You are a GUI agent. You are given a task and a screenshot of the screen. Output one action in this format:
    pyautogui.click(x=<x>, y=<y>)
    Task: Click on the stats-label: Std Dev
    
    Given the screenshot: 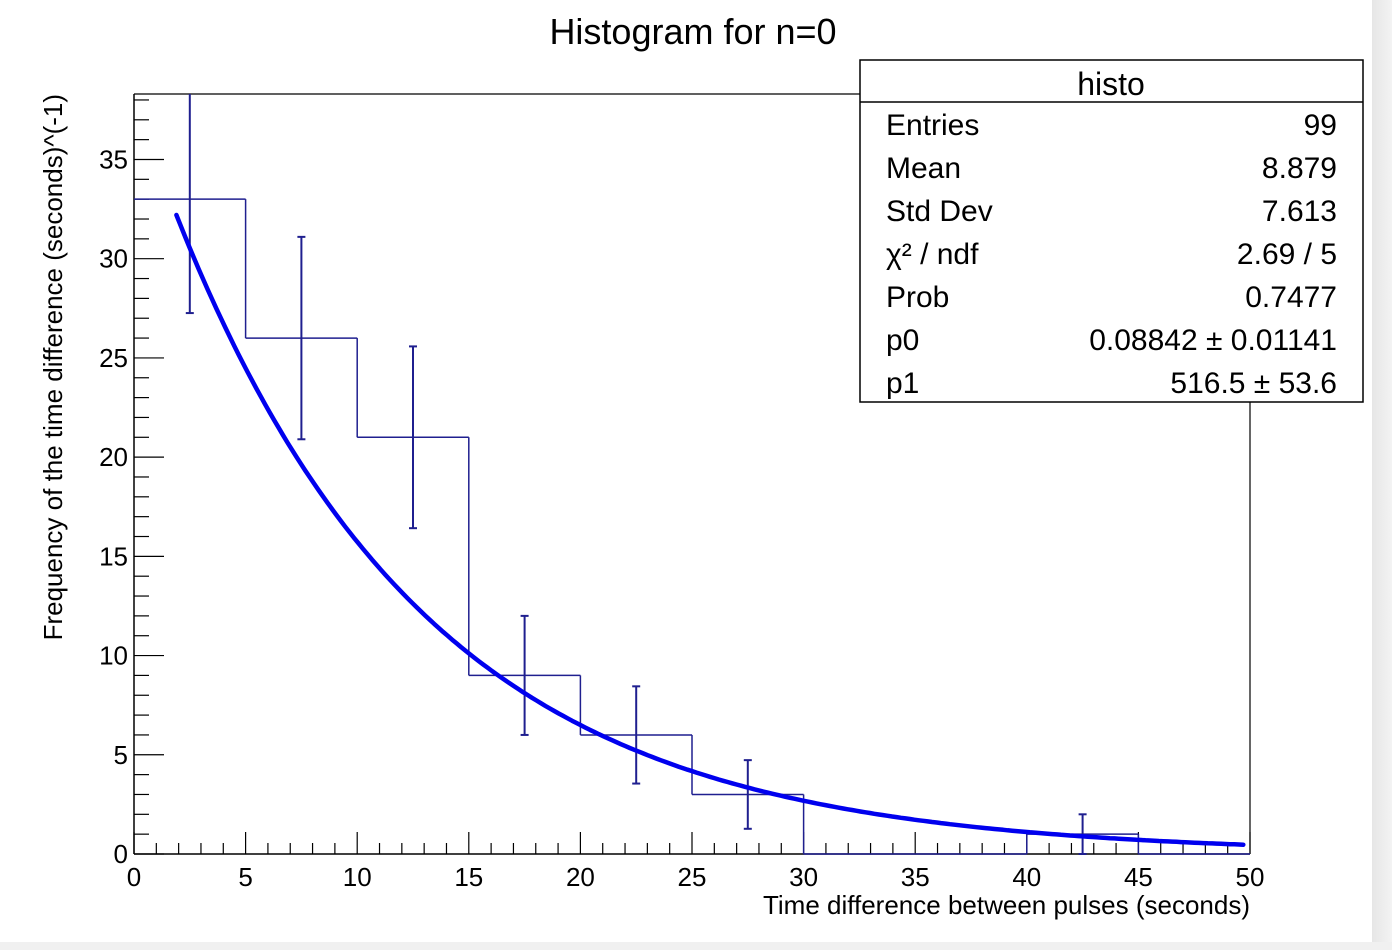 What is the action you would take?
    pyautogui.click(x=939, y=211)
    